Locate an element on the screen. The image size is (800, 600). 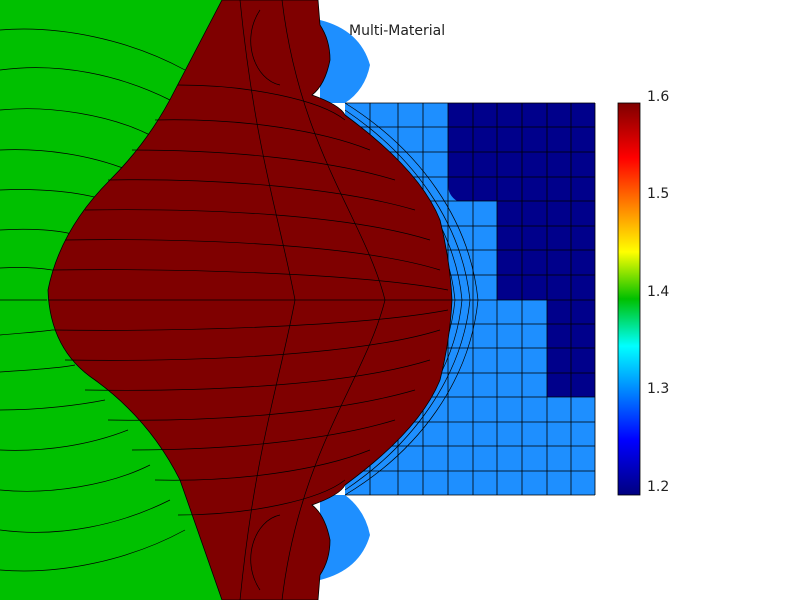
light-blue-tab-top is located at coordinates (345, 61).